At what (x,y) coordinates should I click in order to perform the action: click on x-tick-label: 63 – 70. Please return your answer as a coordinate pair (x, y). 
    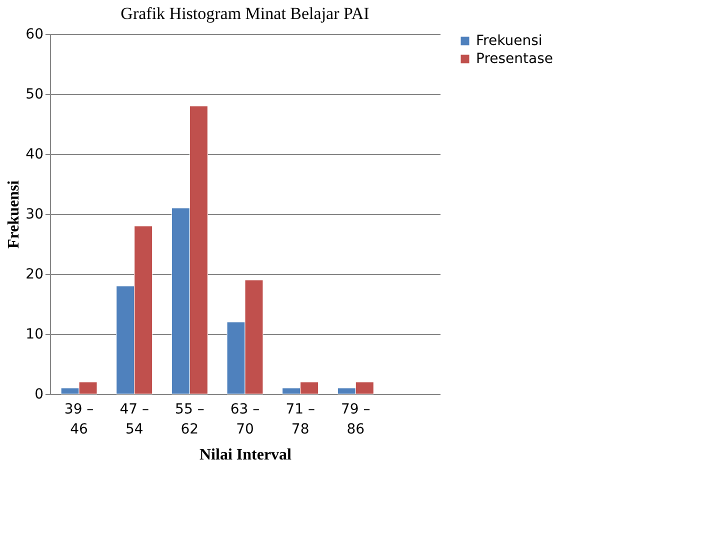
    Looking at the image, I should click on (245, 420).